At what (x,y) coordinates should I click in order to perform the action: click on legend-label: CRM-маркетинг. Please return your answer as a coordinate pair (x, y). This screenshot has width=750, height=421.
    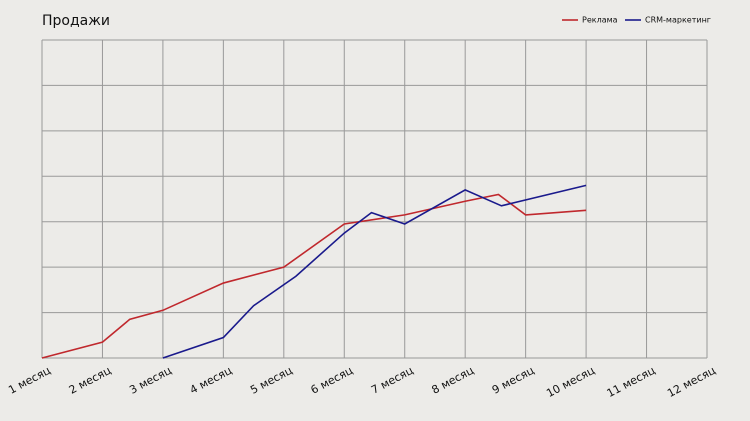
    Looking at the image, I should click on (678, 20).